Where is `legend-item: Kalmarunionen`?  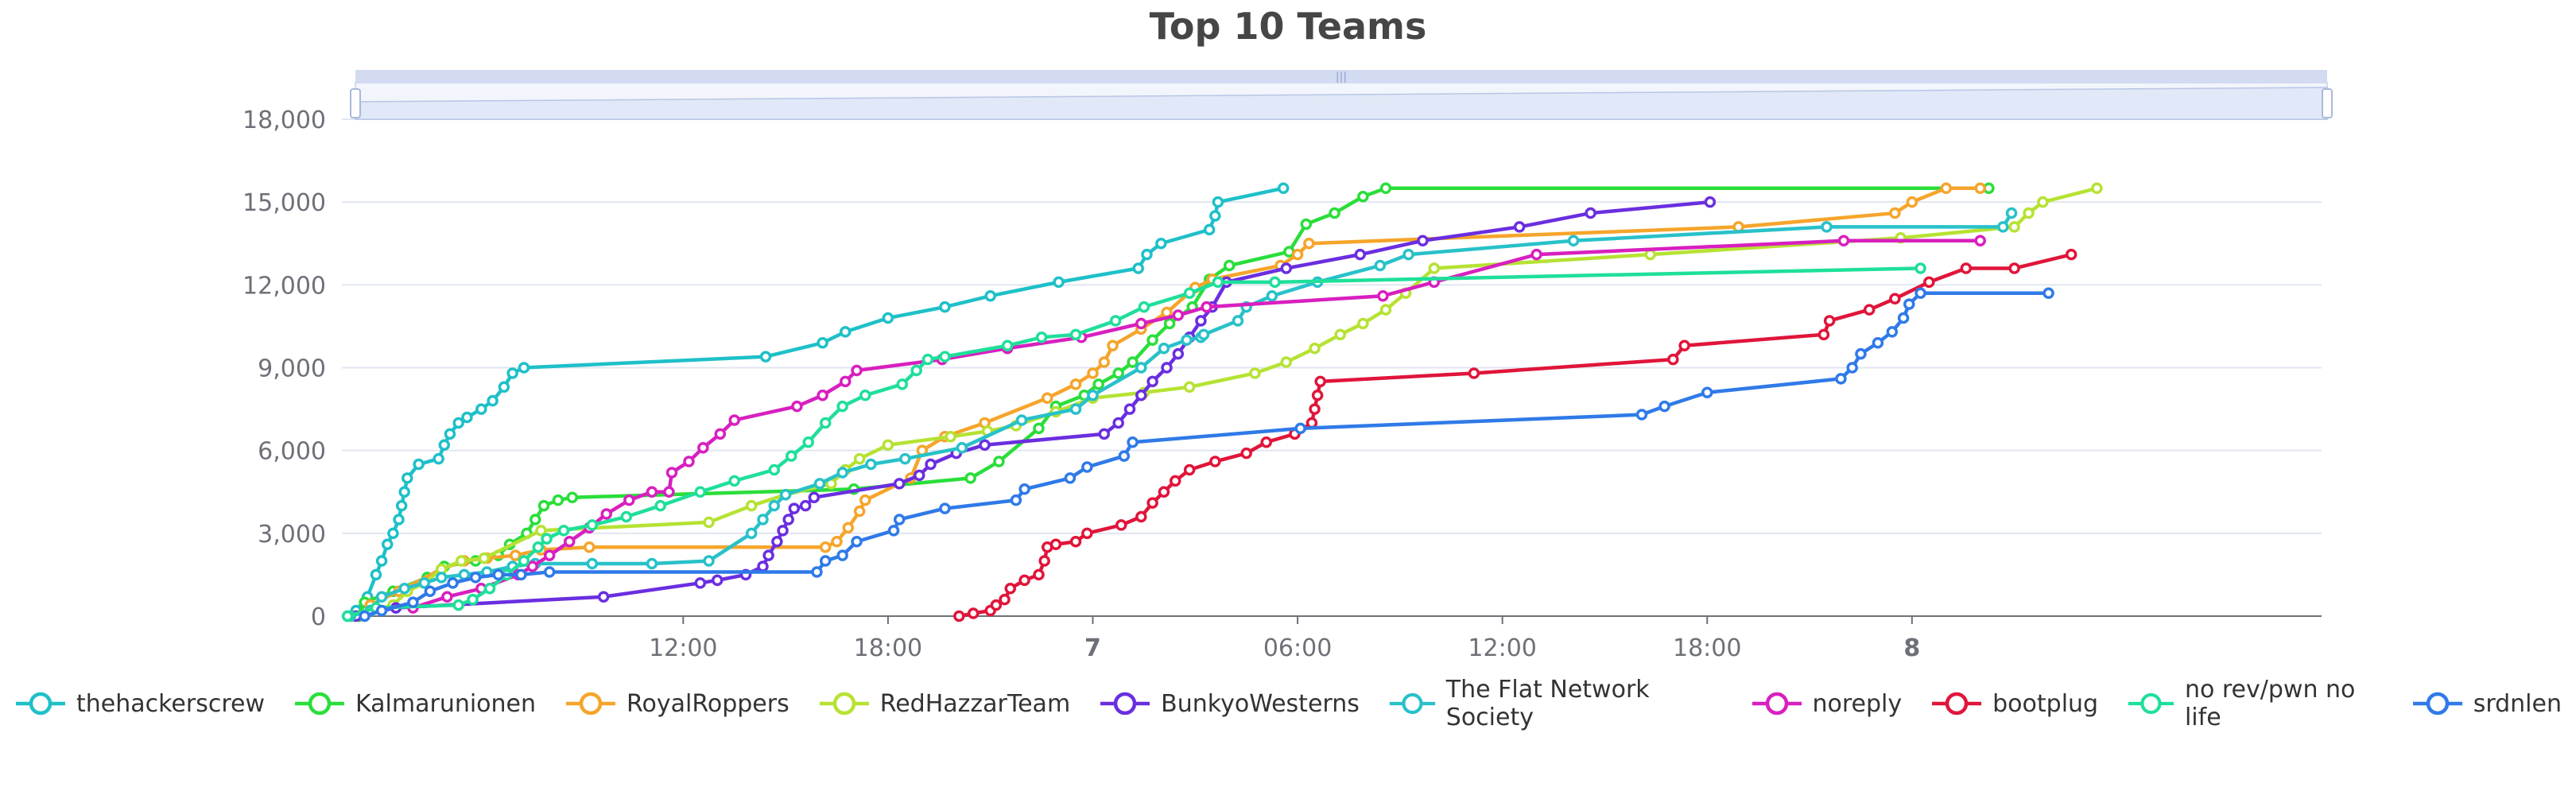 legend-item: Kalmarunionen is located at coordinates (415, 704).